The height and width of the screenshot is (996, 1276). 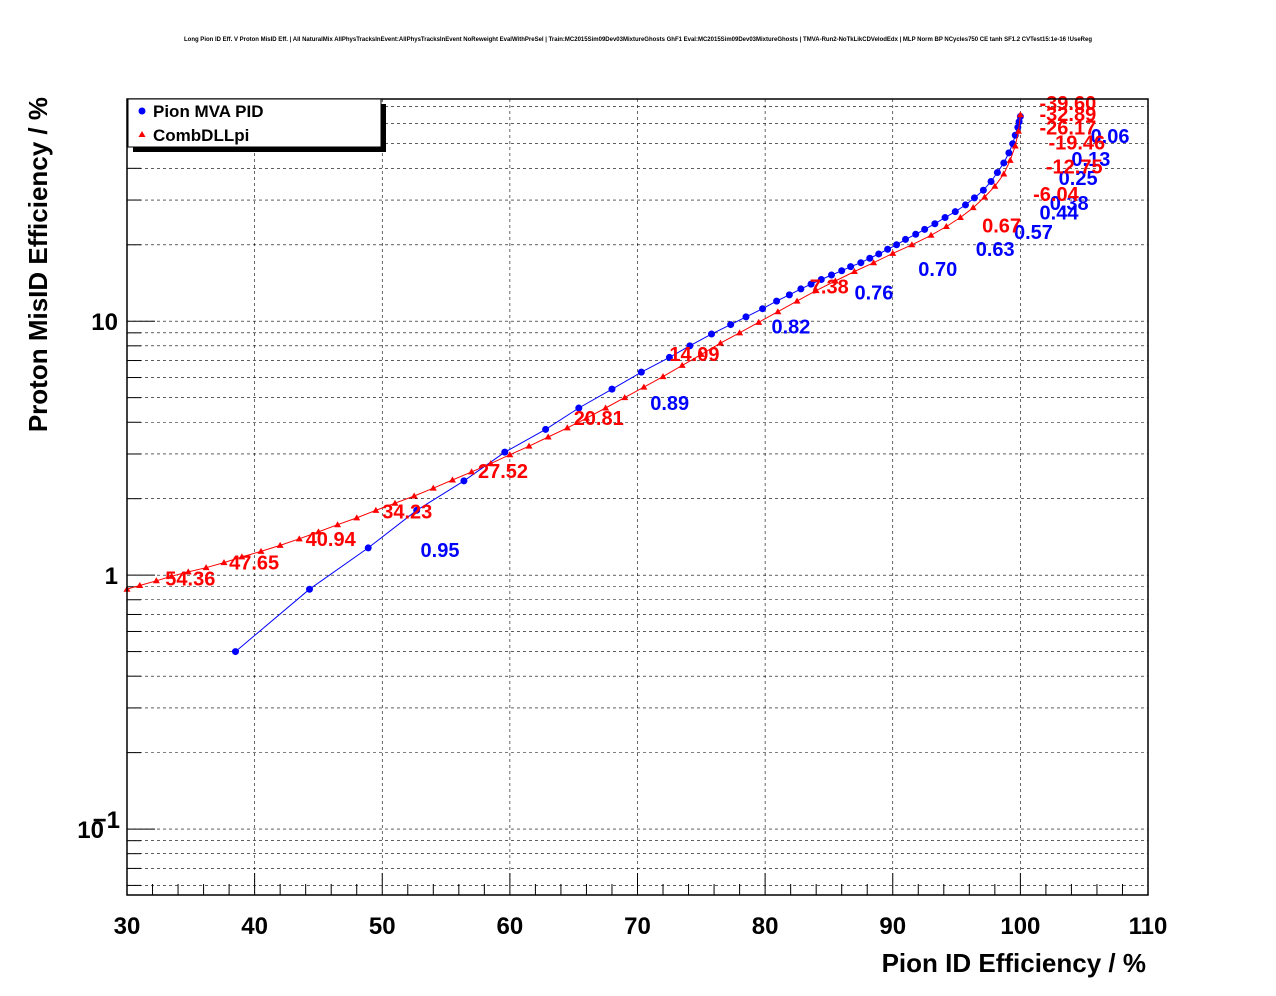 I want to click on cut-value-label: 0.06, so click(x=1110, y=137).